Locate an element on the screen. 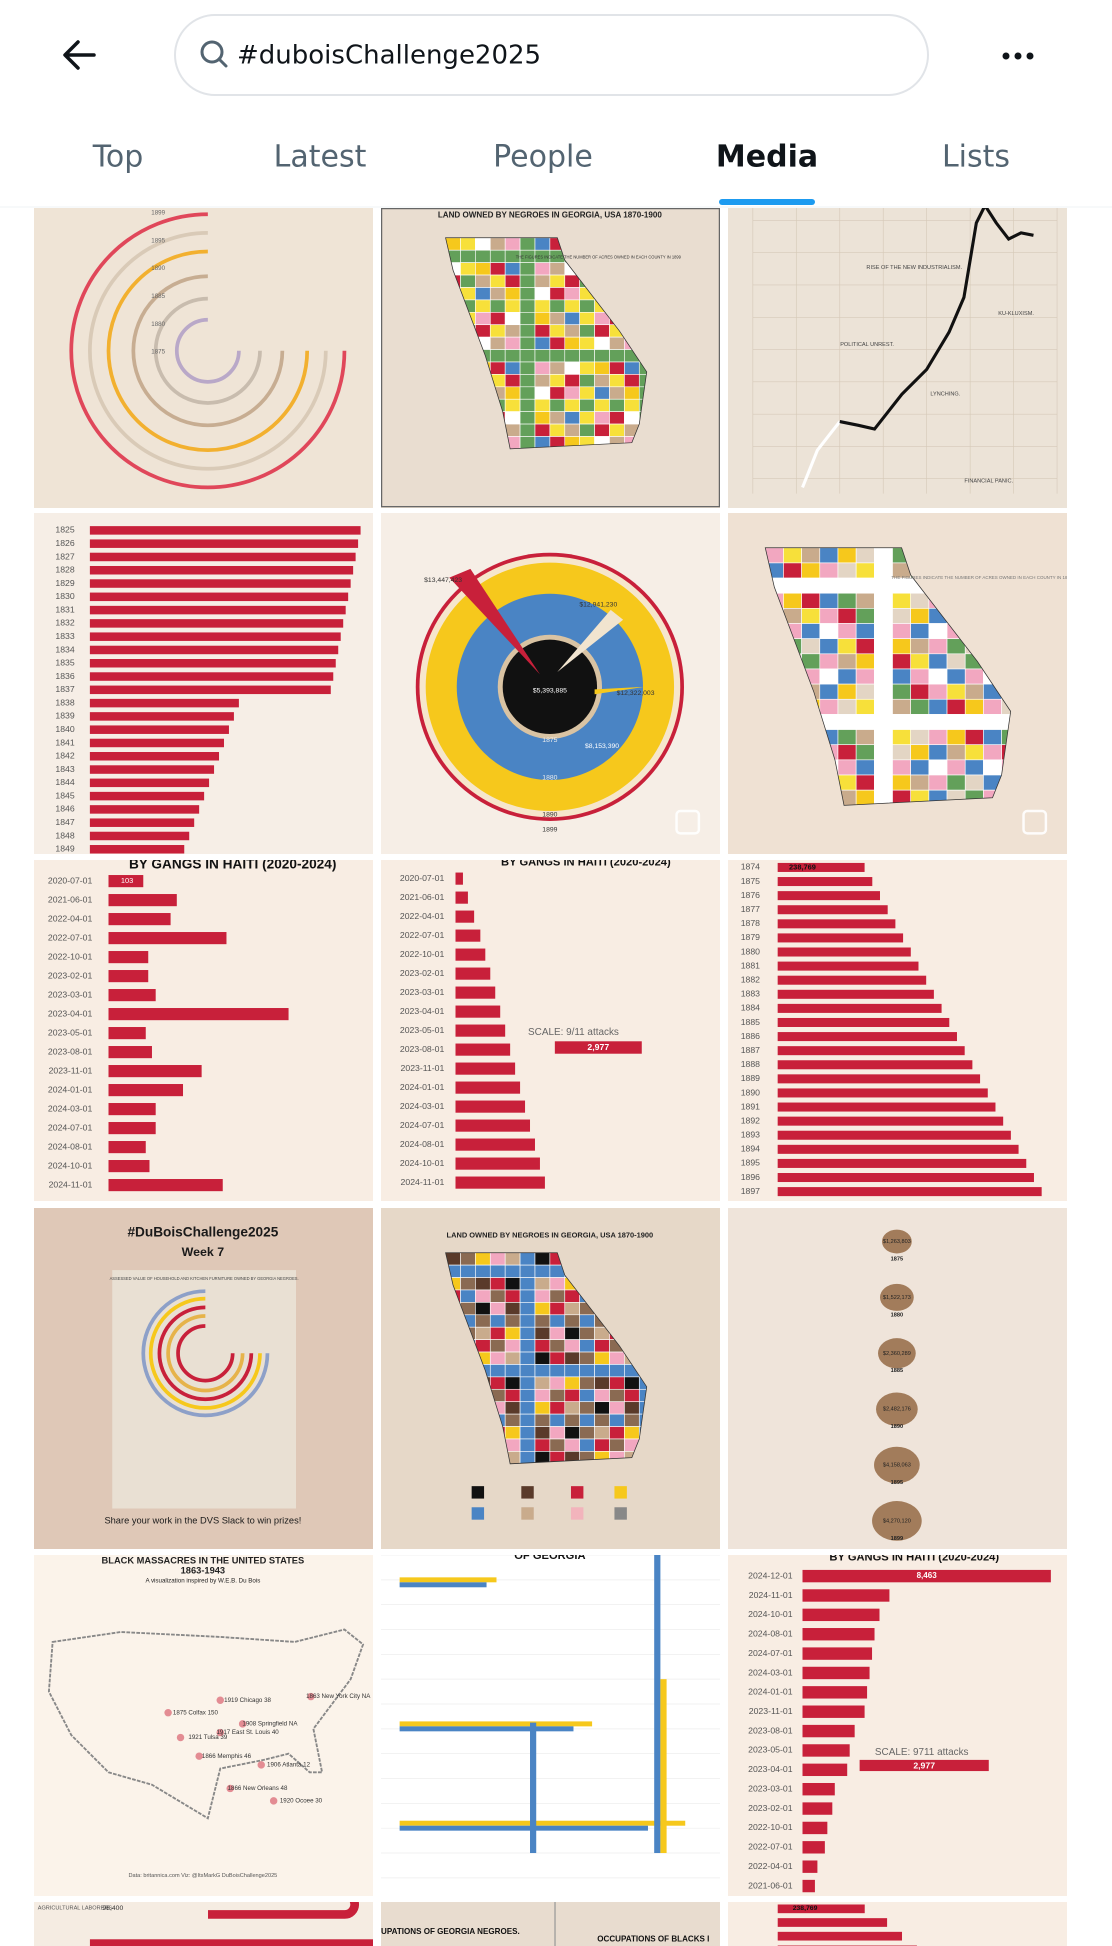 This screenshot has width=1112, height=1946. media-tile: 238,769 is located at coordinates (897, 1924).